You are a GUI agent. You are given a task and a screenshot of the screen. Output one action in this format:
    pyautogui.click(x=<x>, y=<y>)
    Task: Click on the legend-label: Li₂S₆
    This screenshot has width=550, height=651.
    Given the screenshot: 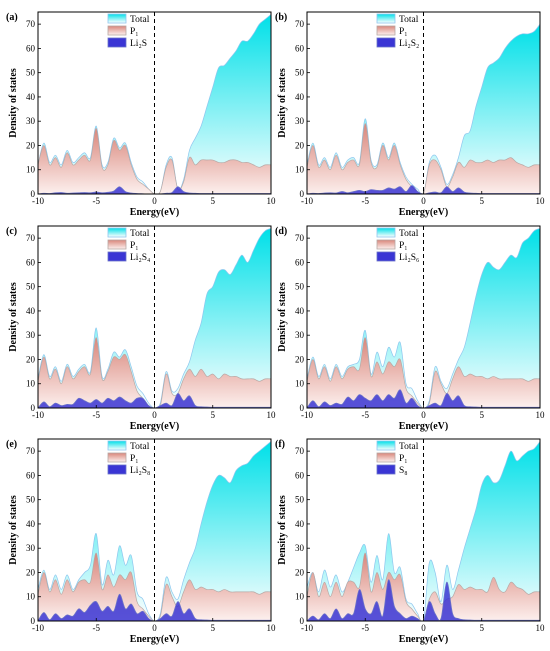 What is the action you would take?
    pyautogui.click(x=409, y=258)
    